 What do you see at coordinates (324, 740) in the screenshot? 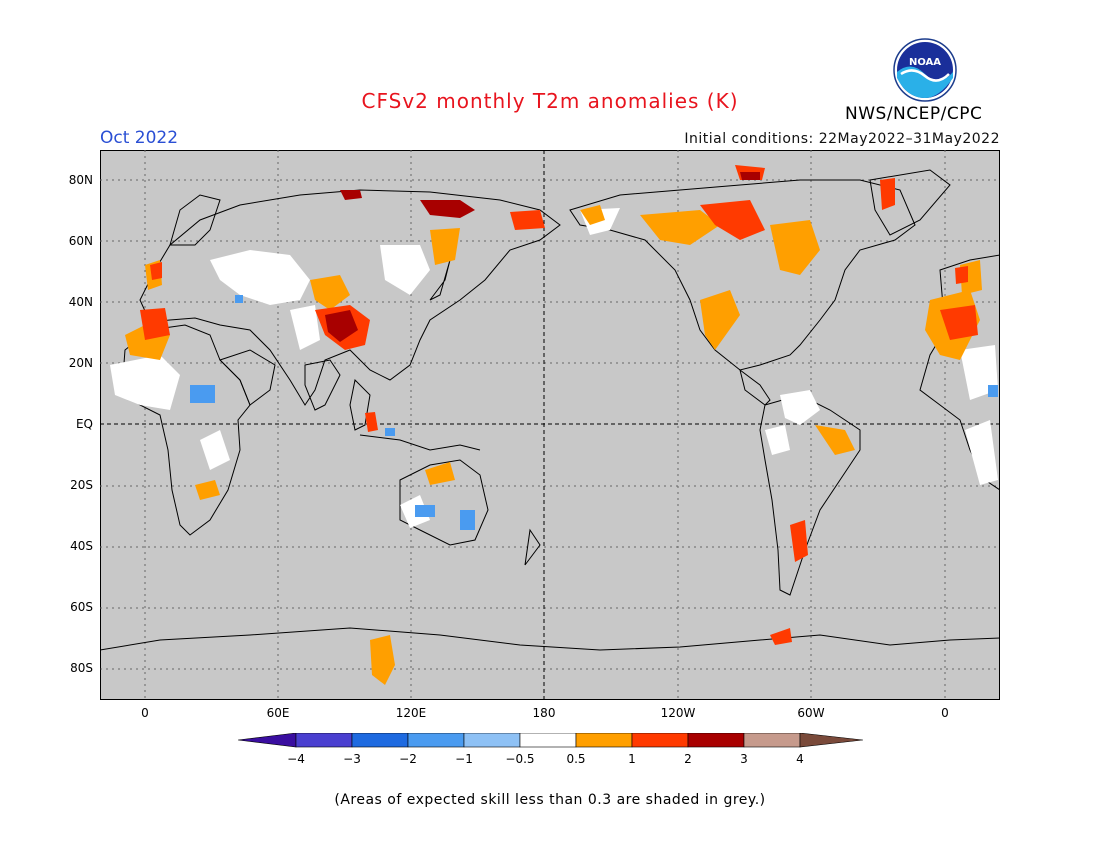
I see `legend-swatch-minus4-minus3` at bounding box center [324, 740].